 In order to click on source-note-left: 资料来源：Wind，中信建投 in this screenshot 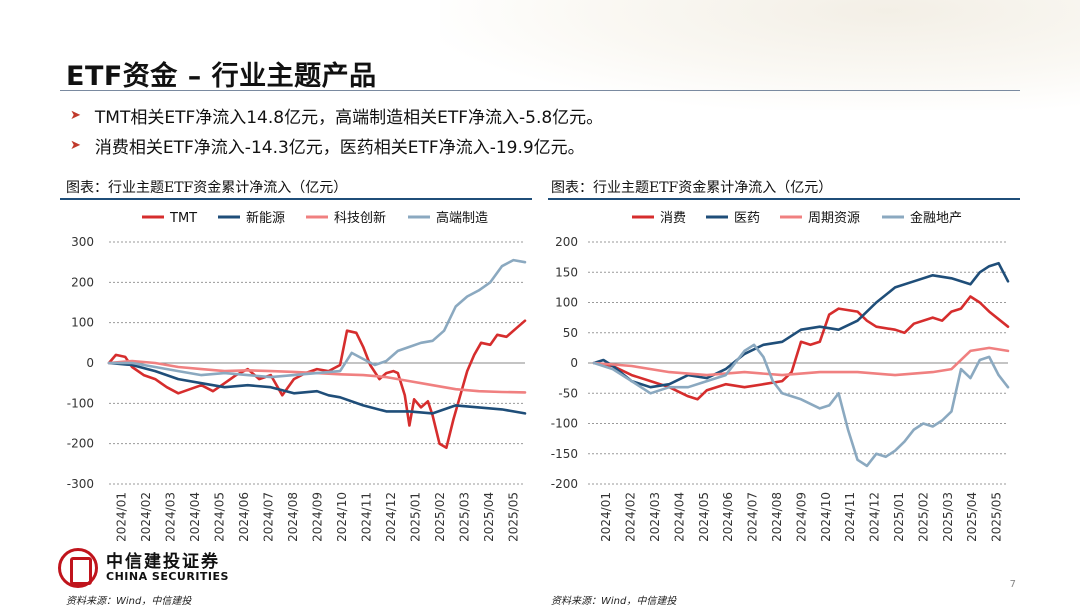, I will do `click(129, 601)`.